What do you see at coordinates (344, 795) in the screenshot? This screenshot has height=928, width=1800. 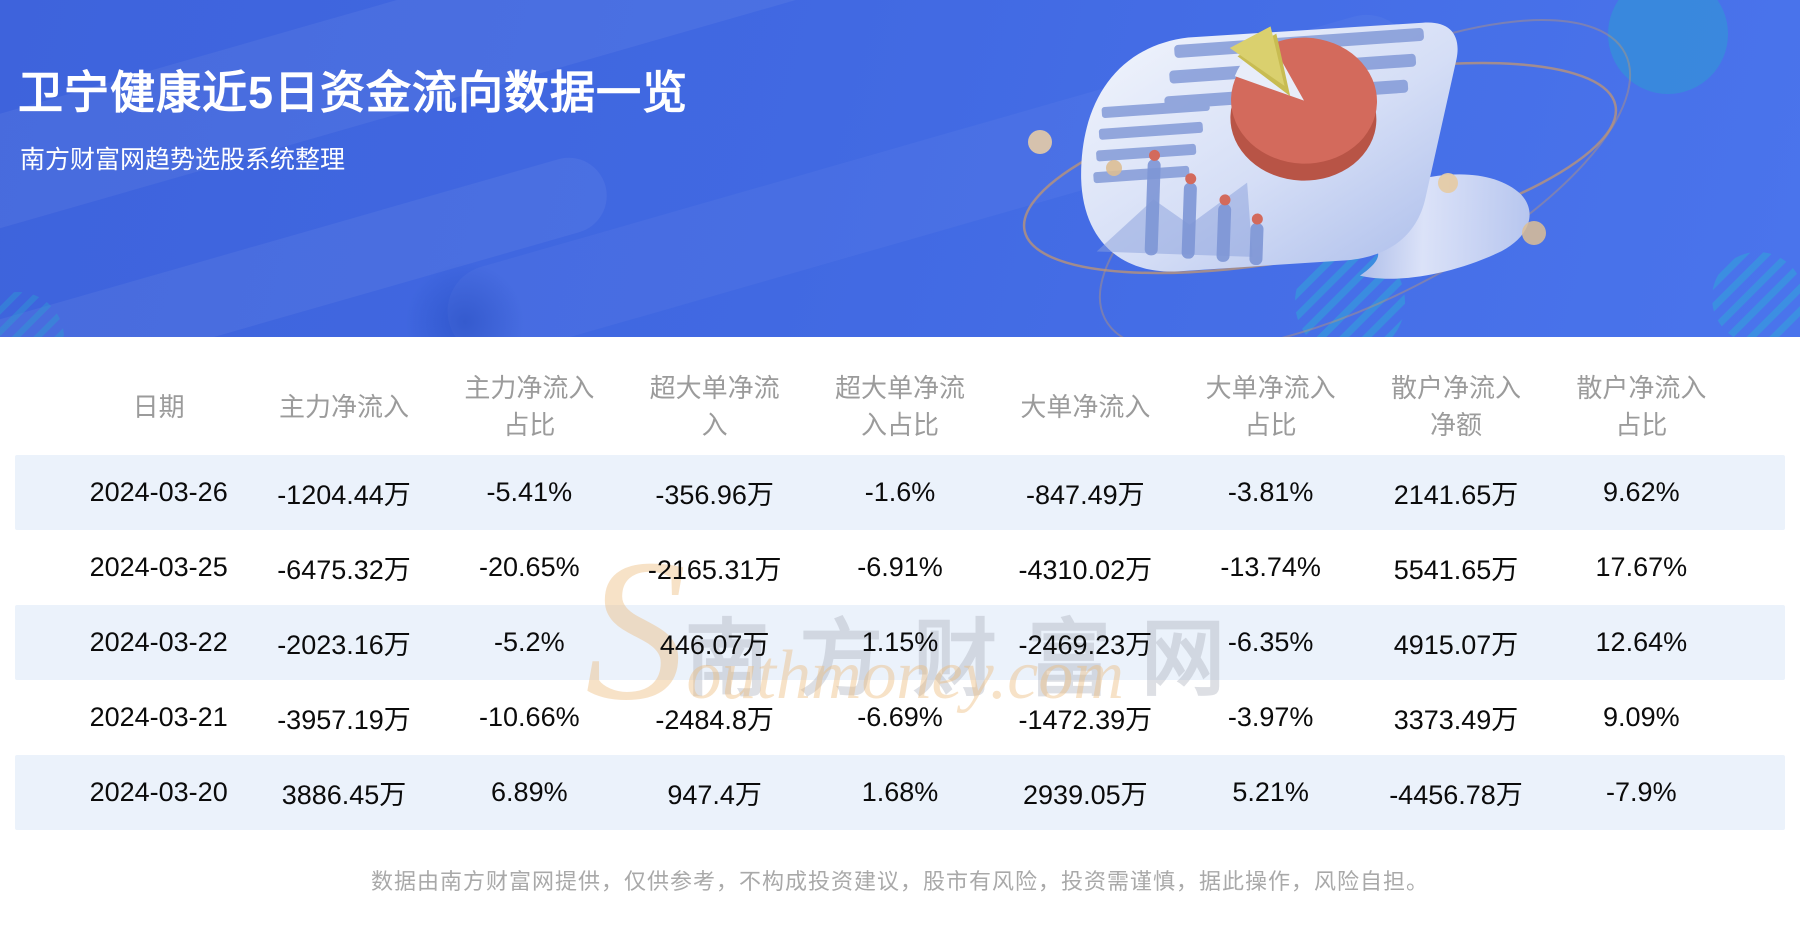 I see `value-cell: 3886.45万` at bounding box center [344, 795].